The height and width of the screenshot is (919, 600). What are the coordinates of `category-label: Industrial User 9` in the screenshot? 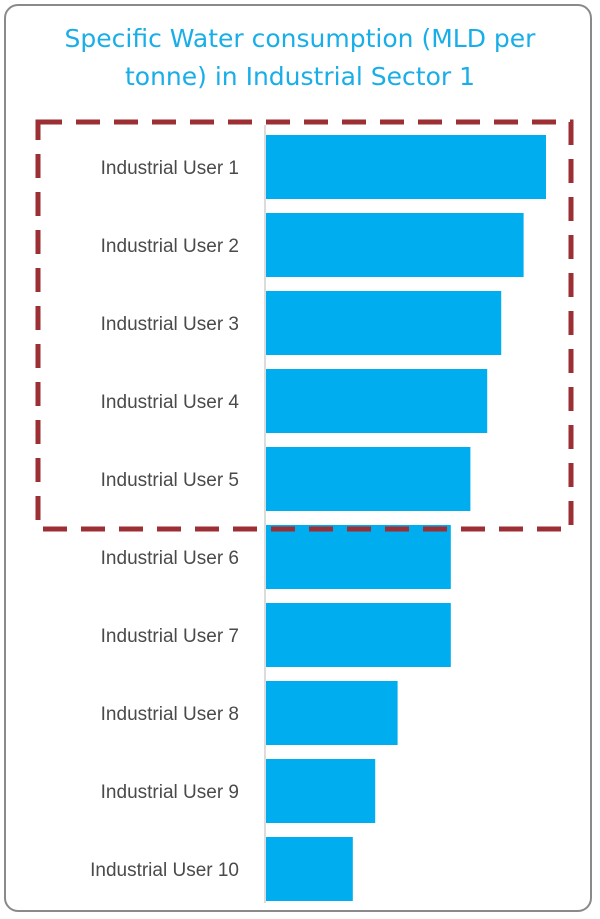 It's located at (170, 792).